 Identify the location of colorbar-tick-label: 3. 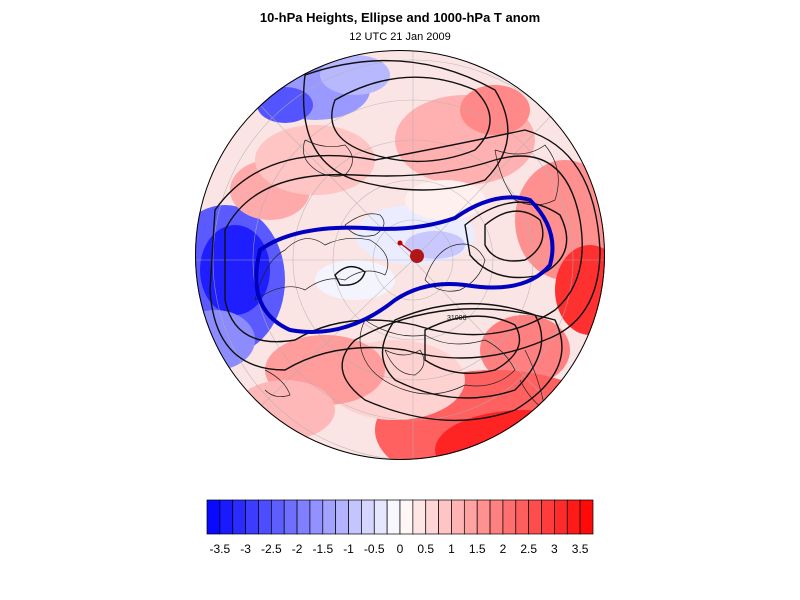
(554, 549).